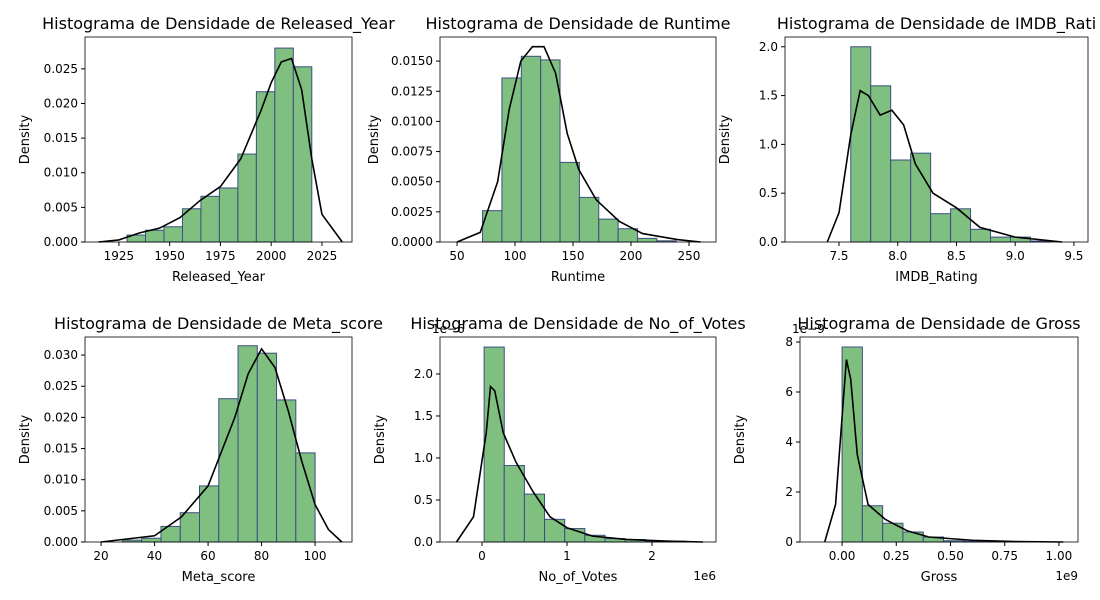 The width and height of the screenshot is (1100, 600). What do you see at coordinates (412, 212) in the screenshot?
I see `y-tick-label: 0.0025` at bounding box center [412, 212].